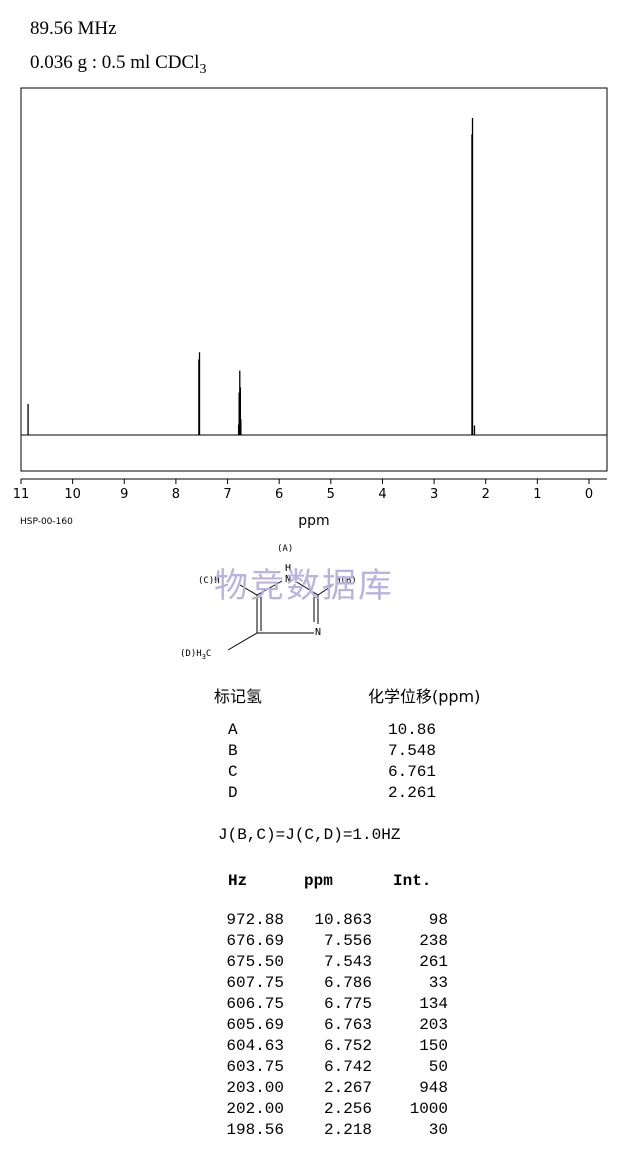 Image resolution: width=626 pixels, height=1162 pixels. I want to click on peak-ppm: 7.556, so click(347, 941).